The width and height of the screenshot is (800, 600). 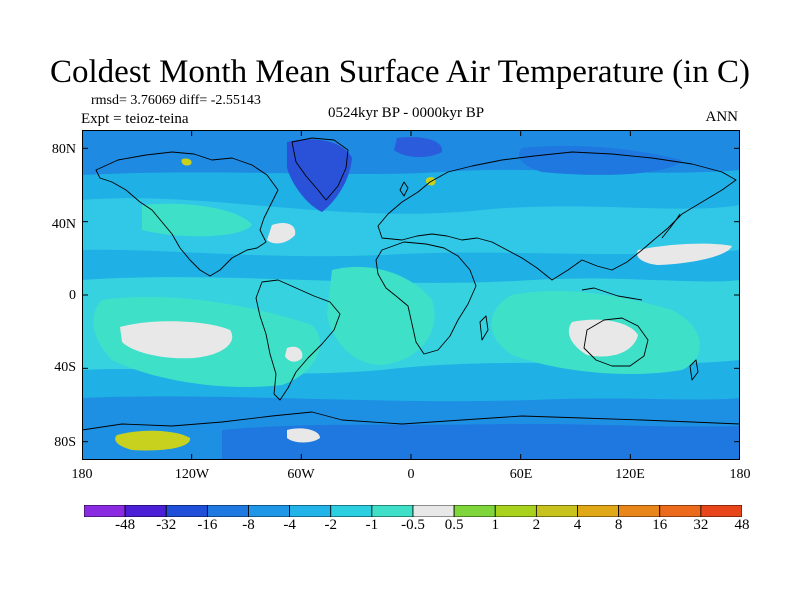 I want to click on colorbar-tick-label: 48, so click(x=742, y=525).